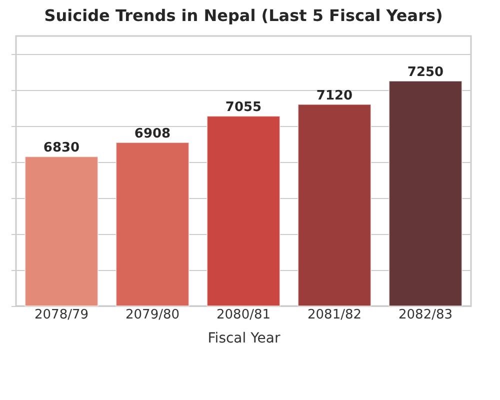  Describe the element at coordinates (152, 134) in the screenshot. I see `data-label: 6908` at that location.